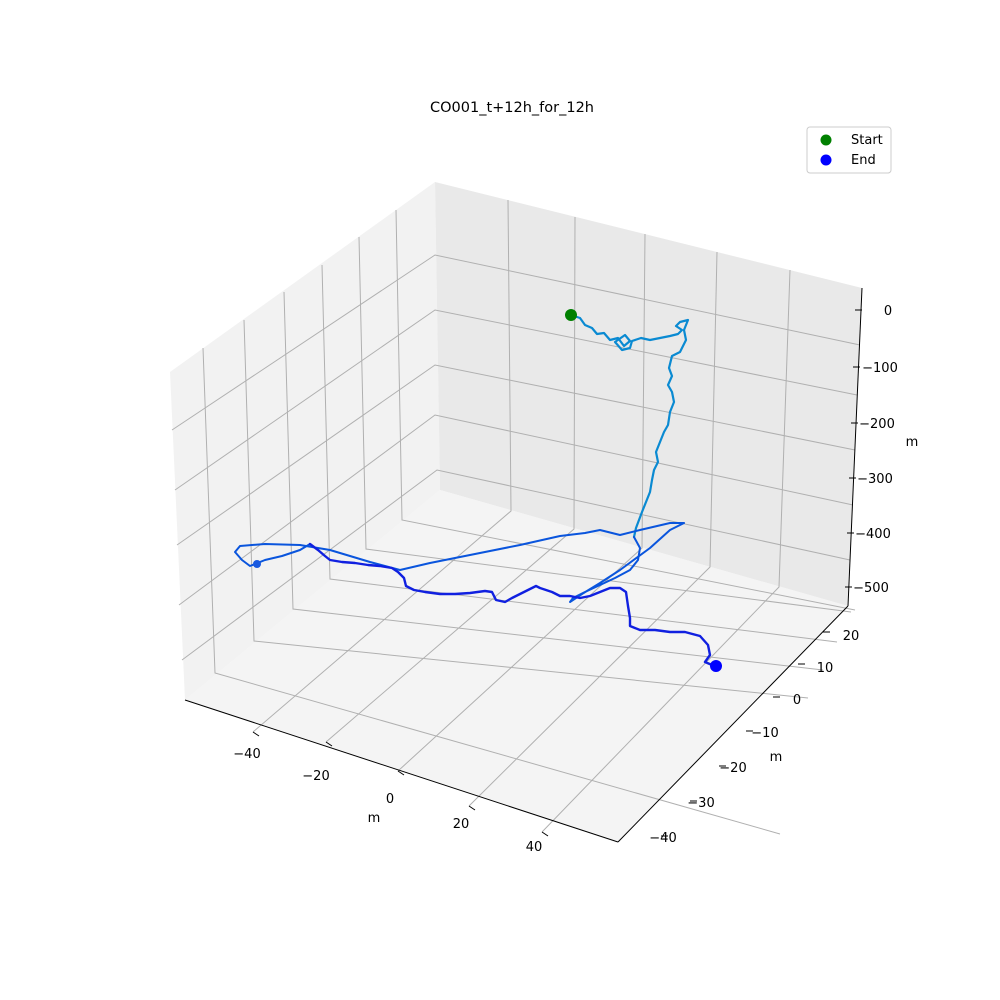 Image resolution: width=1000 pixels, height=1000 pixels. Describe the element at coordinates (534, 847) in the screenshot. I see `x-tick-label: 40` at that location.